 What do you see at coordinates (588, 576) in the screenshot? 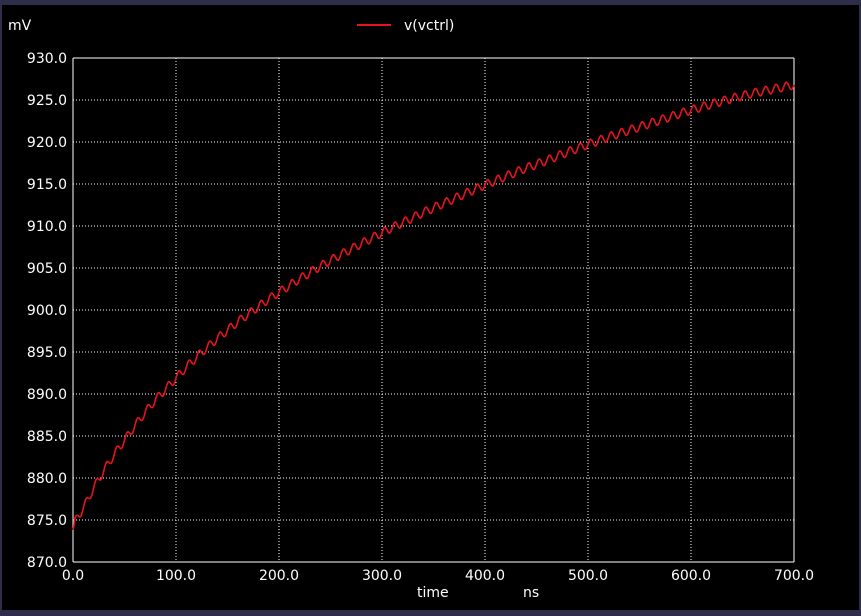
I see `x-tick-label: 500.0` at bounding box center [588, 576].